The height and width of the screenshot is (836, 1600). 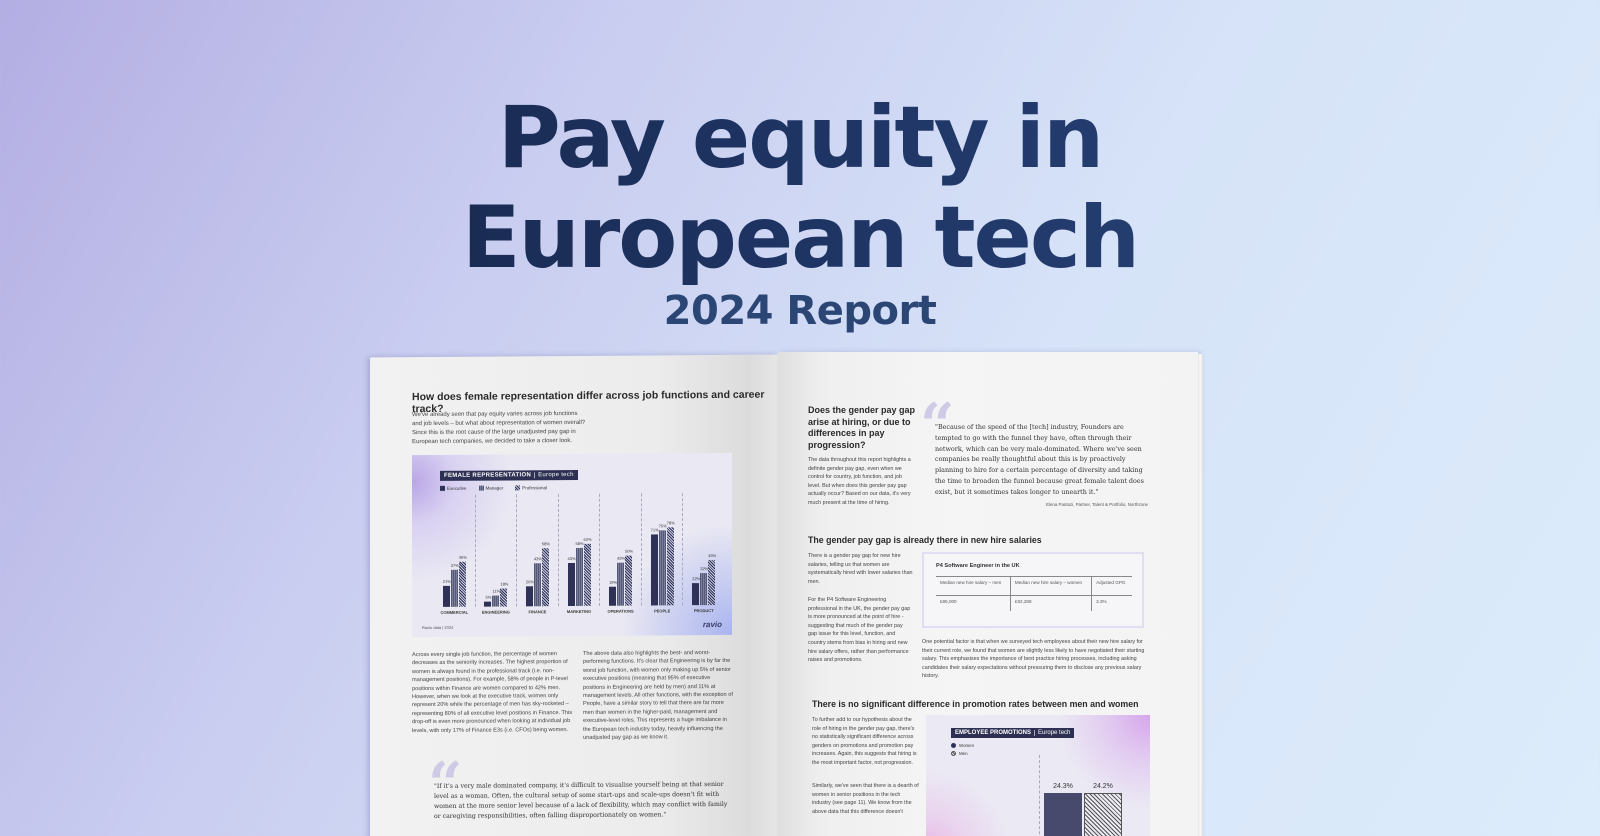 I want to click on category-label: PRODUCT, so click(x=703, y=611).